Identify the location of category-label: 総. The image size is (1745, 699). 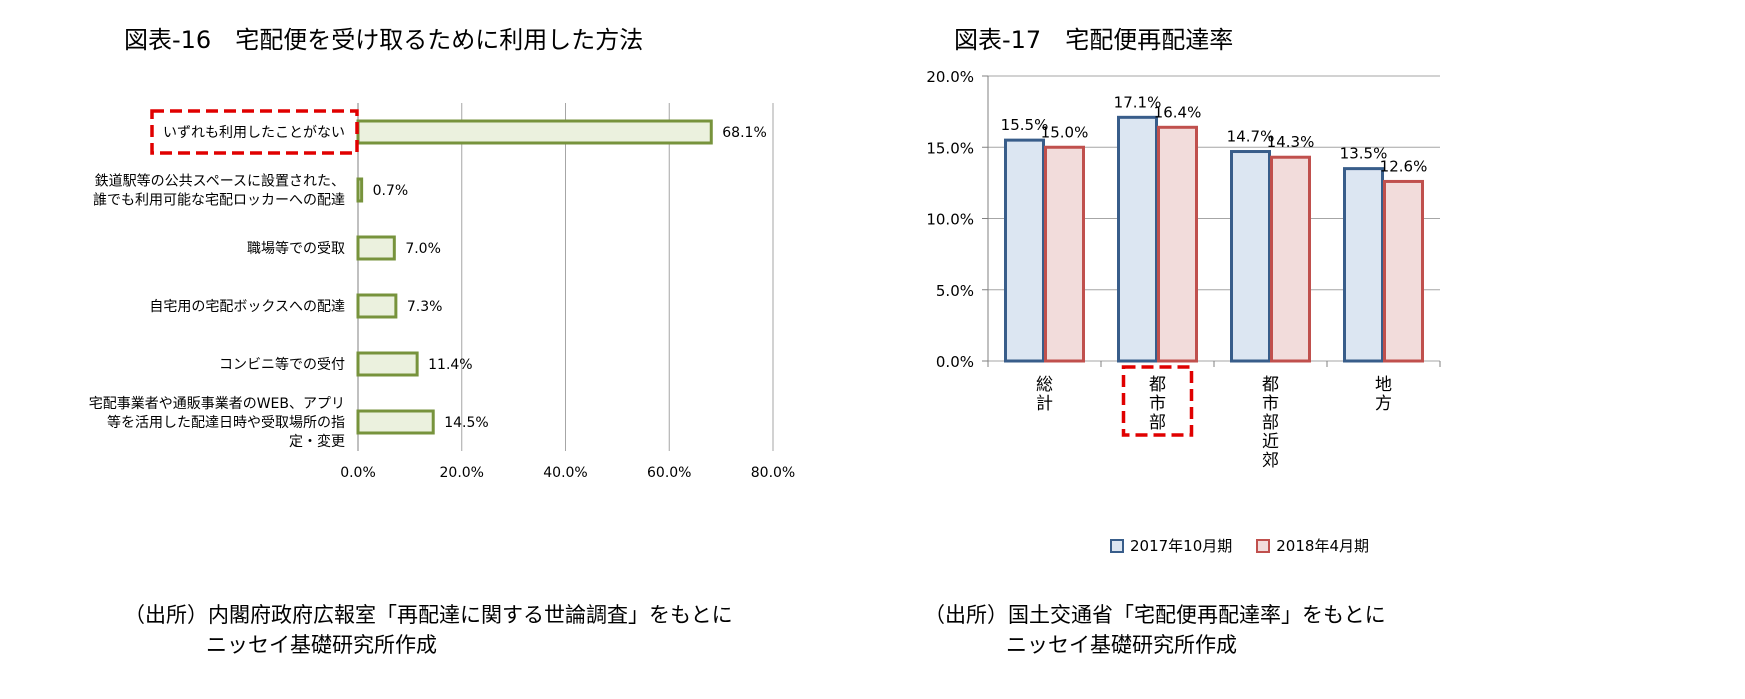
(1044, 385).